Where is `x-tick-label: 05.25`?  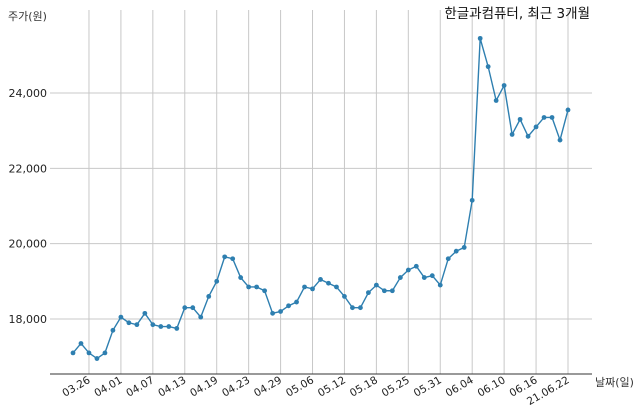 x-tick-label: 05.25 is located at coordinates (396, 386).